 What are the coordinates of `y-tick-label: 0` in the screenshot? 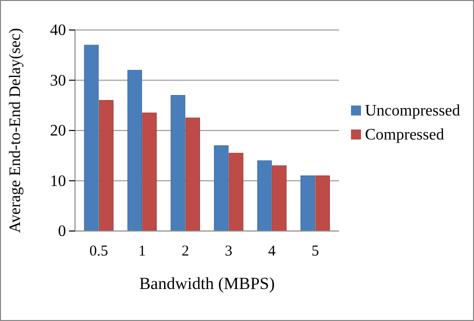 It's located at (62, 231).